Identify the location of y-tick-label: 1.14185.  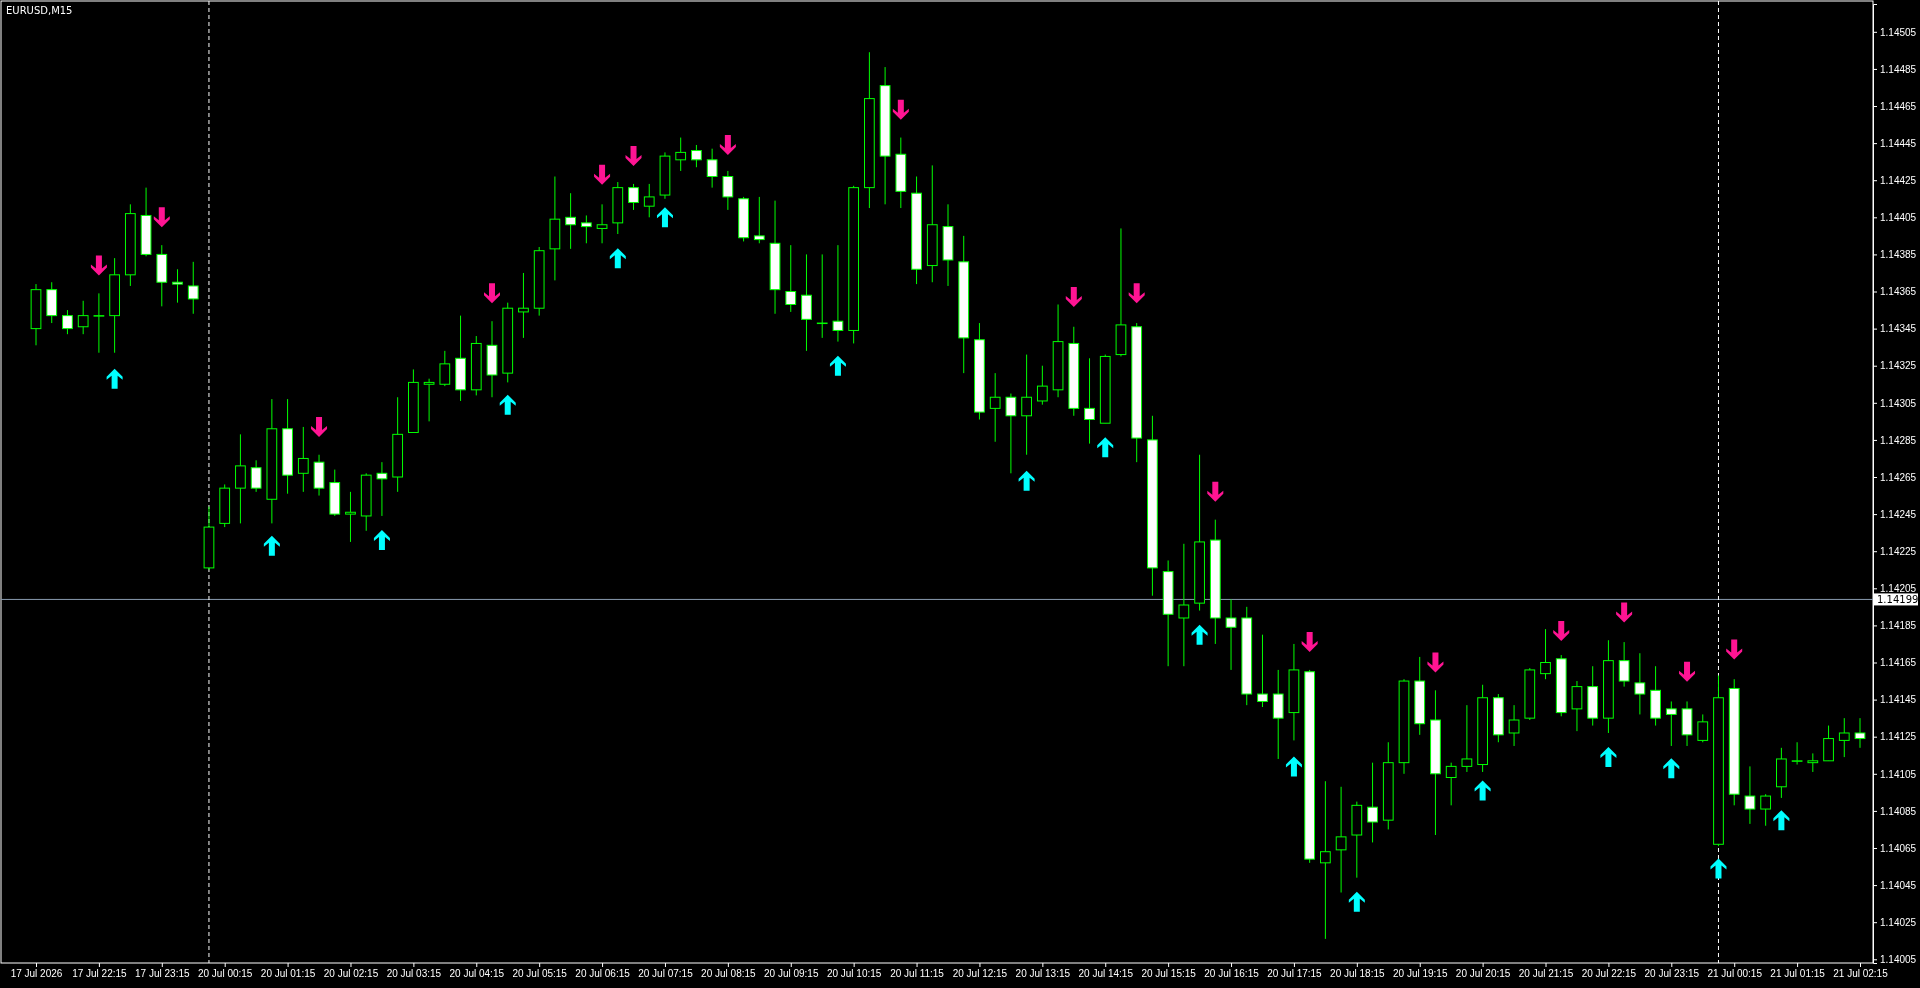
(1898, 626).